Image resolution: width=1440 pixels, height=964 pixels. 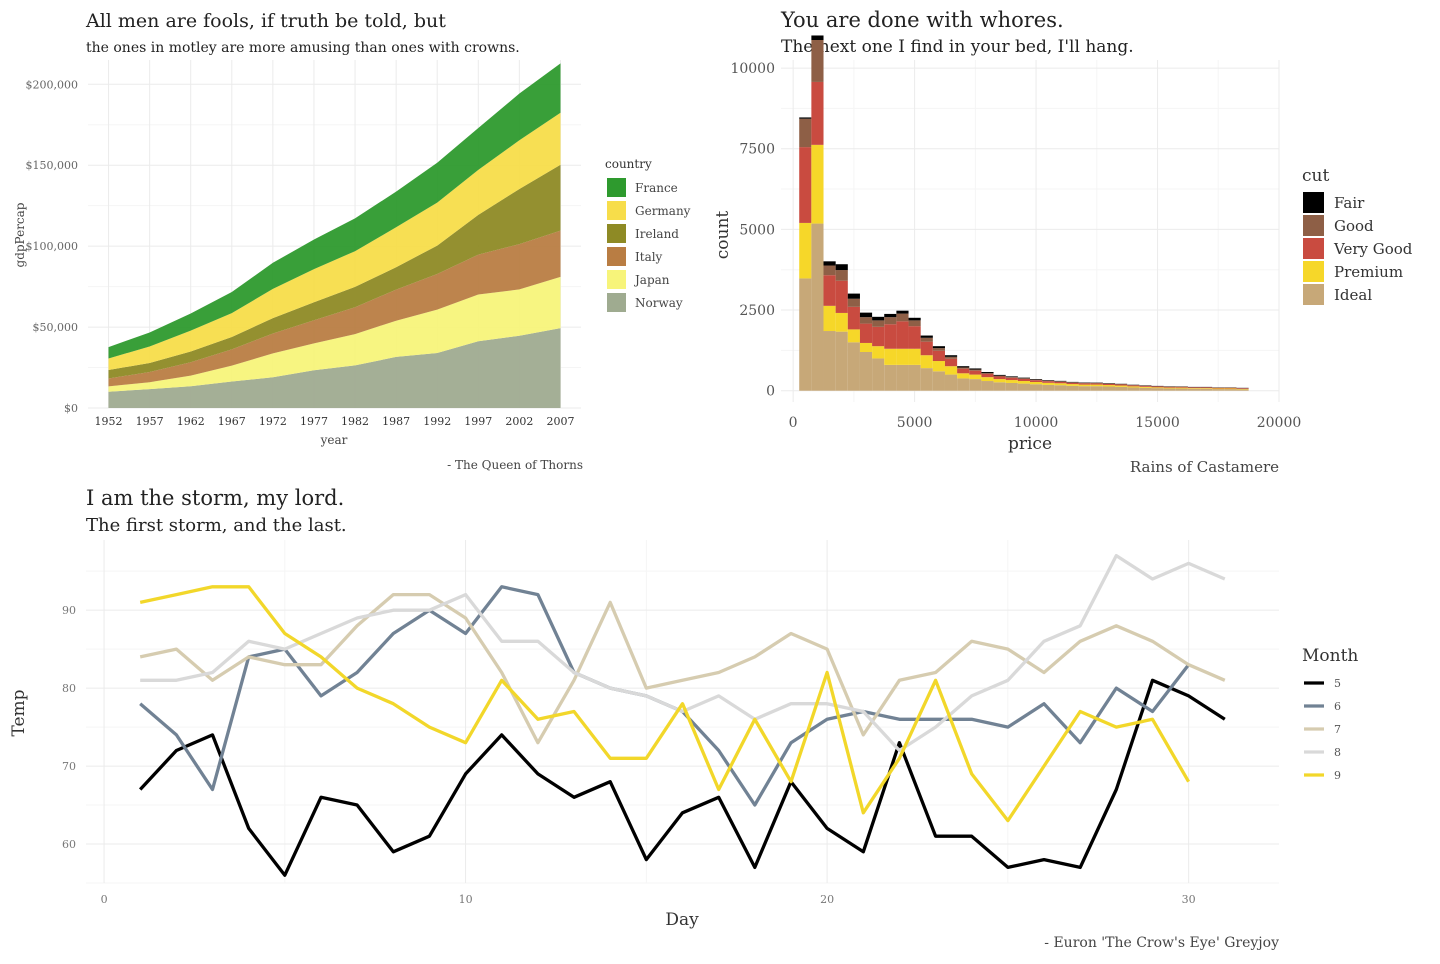 I want to click on p2-title: You are done with whores., so click(x=922, y=20).